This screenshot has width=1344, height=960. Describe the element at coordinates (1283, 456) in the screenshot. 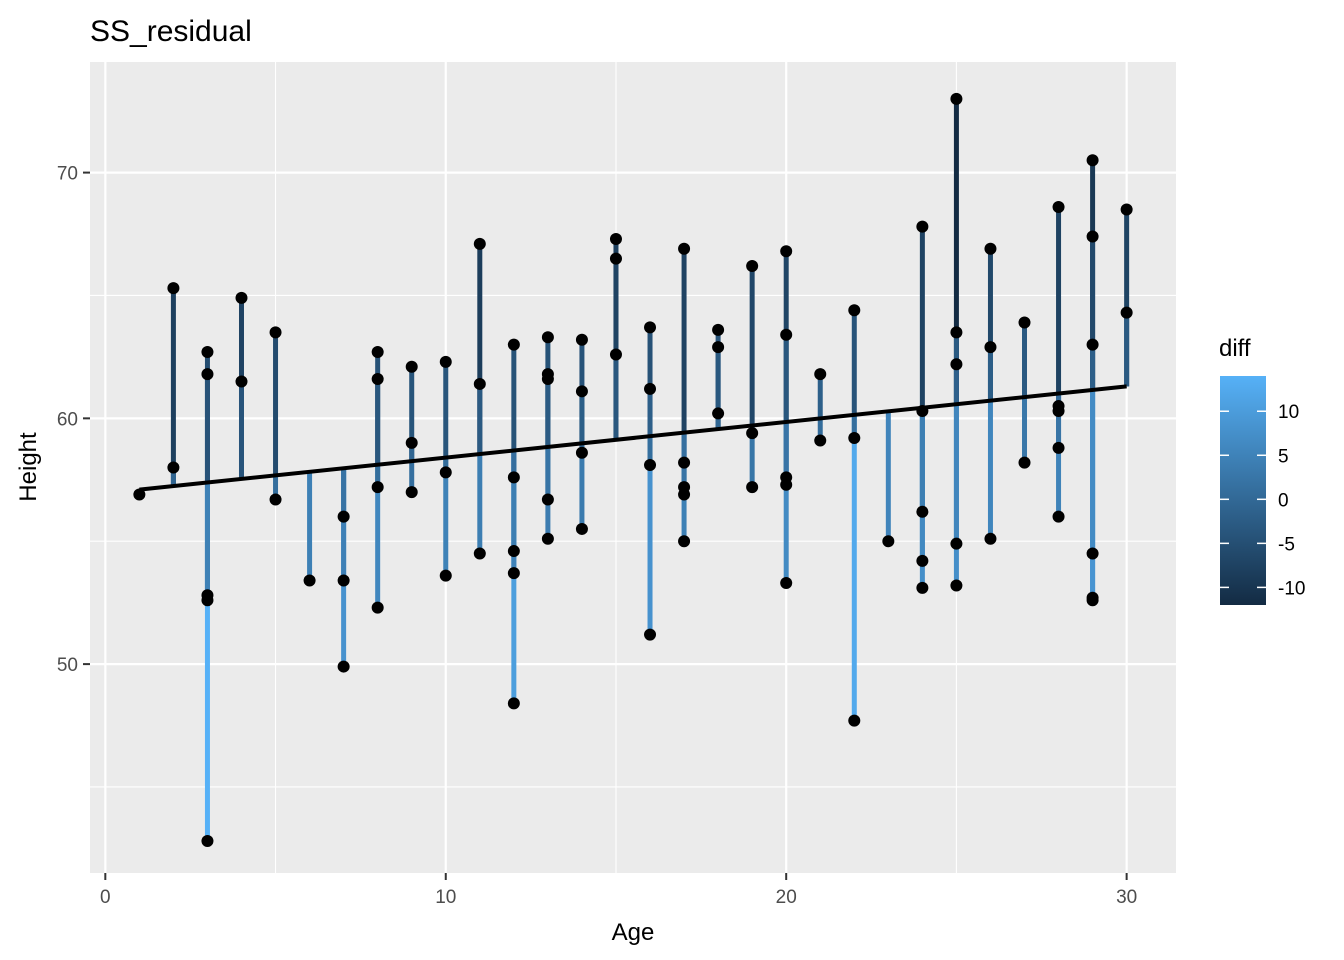

I see `legend-label: 5` at that location.